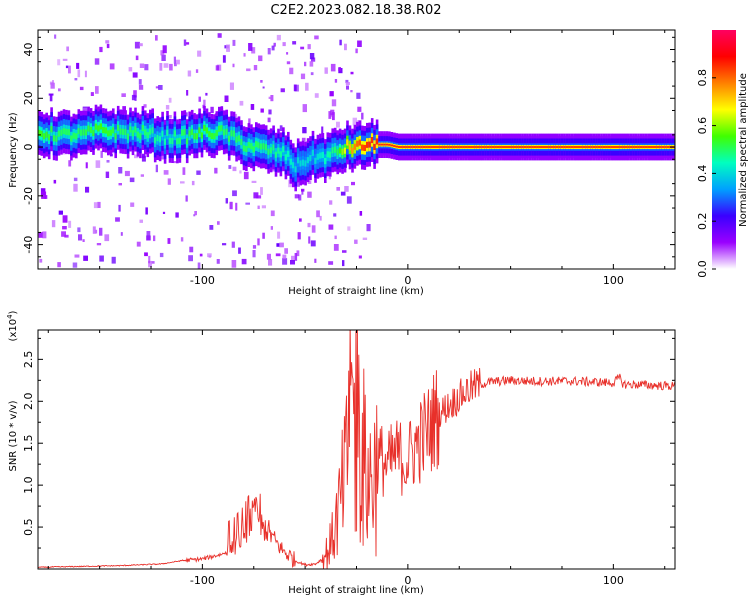 The image size is (750, 600). Describe the element at coordinates (724, 149) in the screenshot. I see `colorbar-strip` at that location.